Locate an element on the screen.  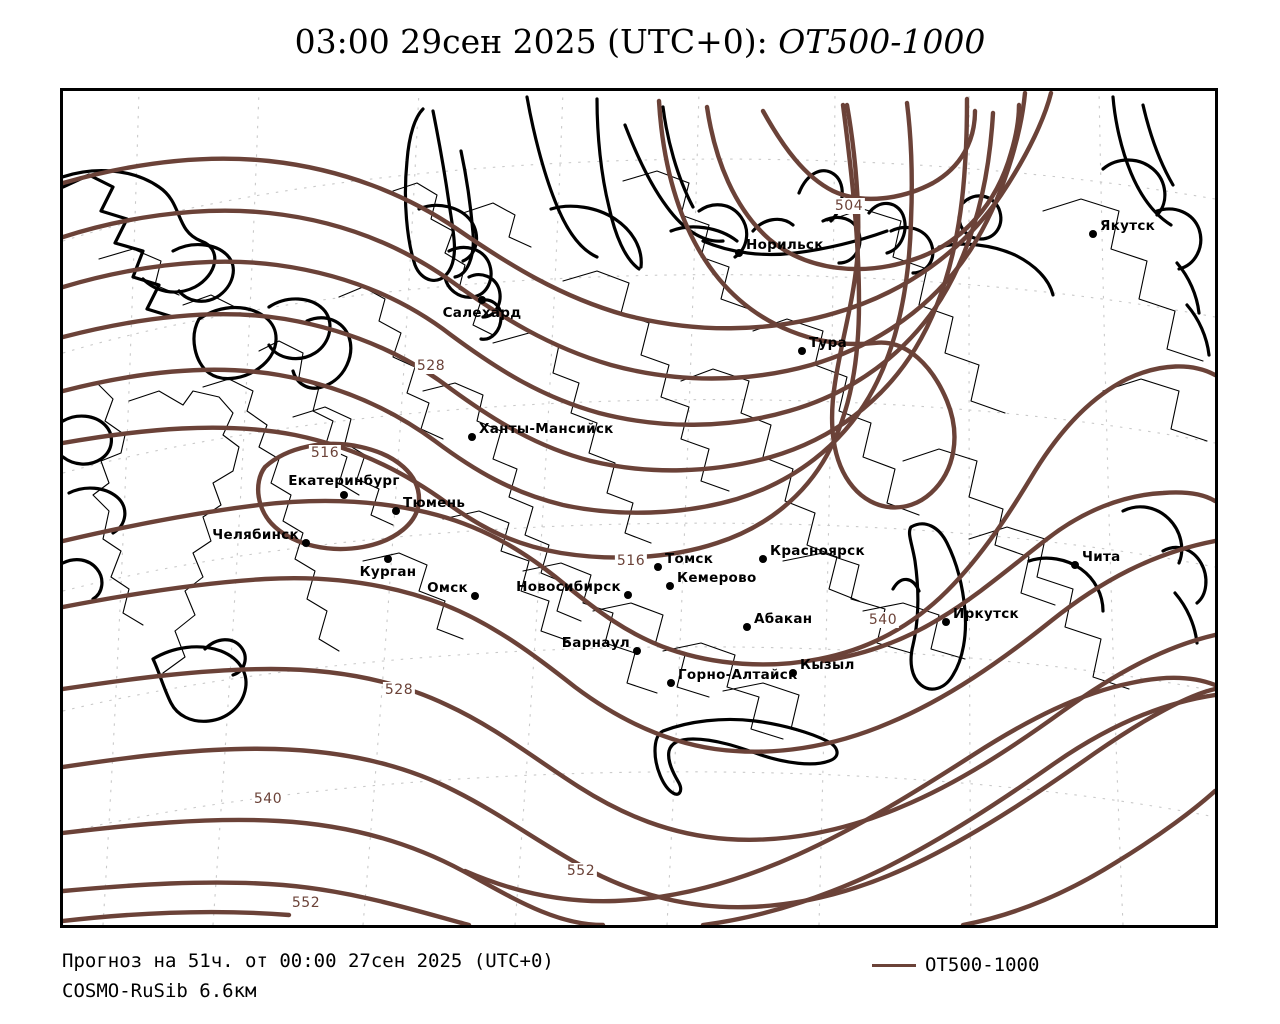
model-name-line: COSMO-RuSib 6.6км is located at coordinates (159, 991).